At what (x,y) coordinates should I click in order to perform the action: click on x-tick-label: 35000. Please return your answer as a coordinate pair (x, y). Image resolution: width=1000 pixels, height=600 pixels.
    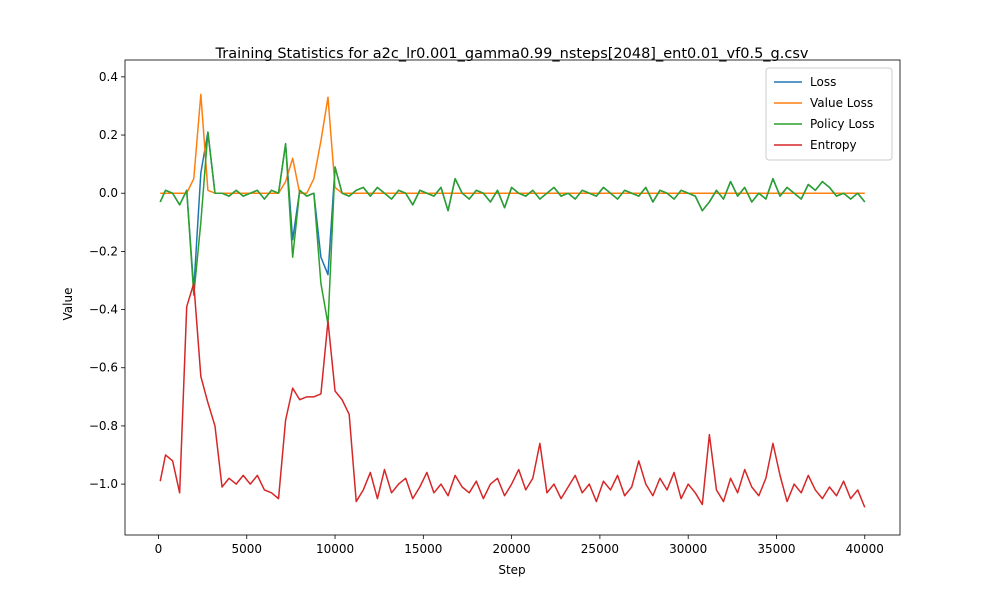
    Looking at the image, I should click on (776, 549).